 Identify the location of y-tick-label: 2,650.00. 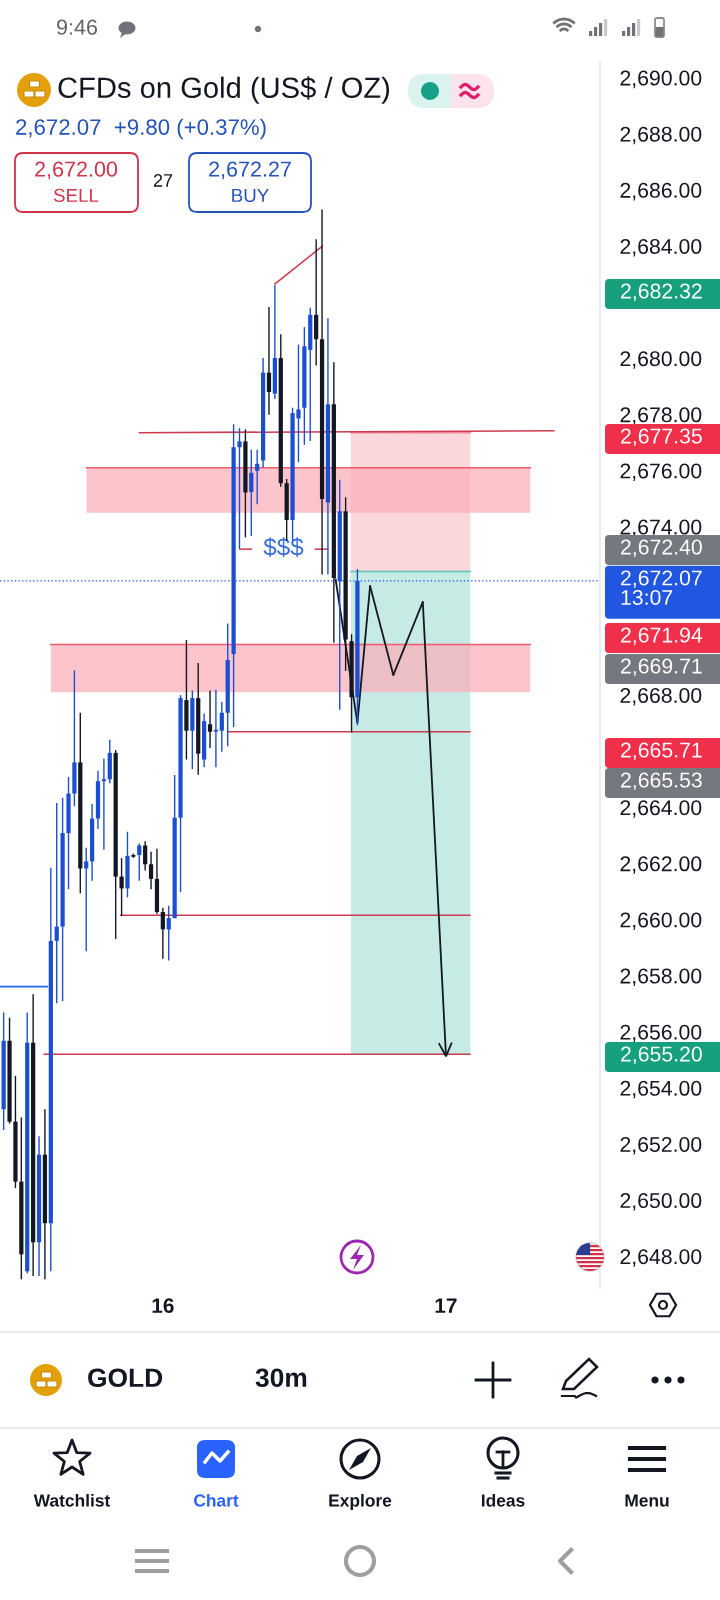
(661, 1202).